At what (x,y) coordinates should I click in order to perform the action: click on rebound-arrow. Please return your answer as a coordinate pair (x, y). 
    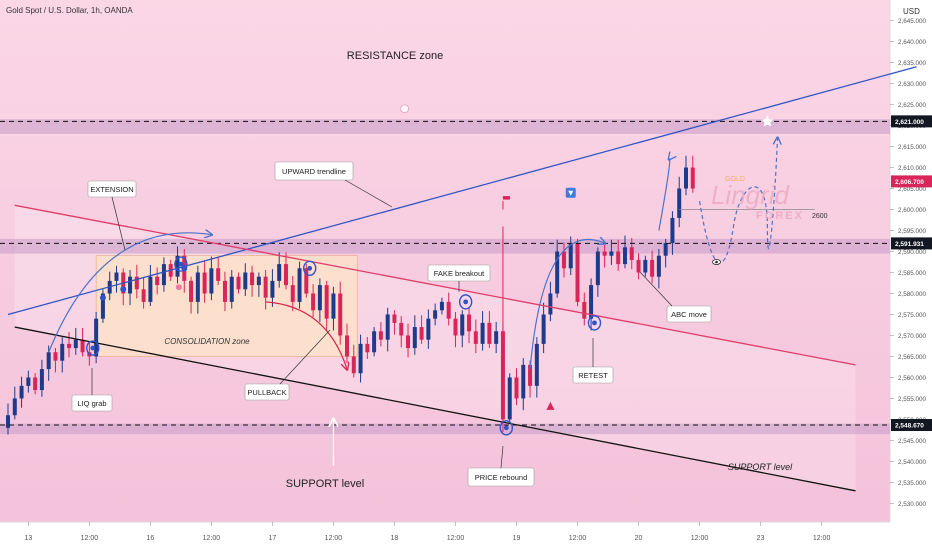
    Looking at the image, I should click on (567, 305).